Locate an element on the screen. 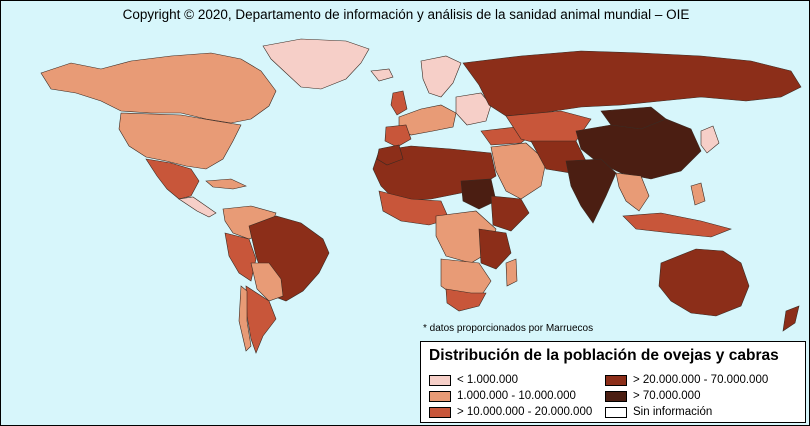 The image size is (810, 426). region-sudan is located at coordinates (478, 194).